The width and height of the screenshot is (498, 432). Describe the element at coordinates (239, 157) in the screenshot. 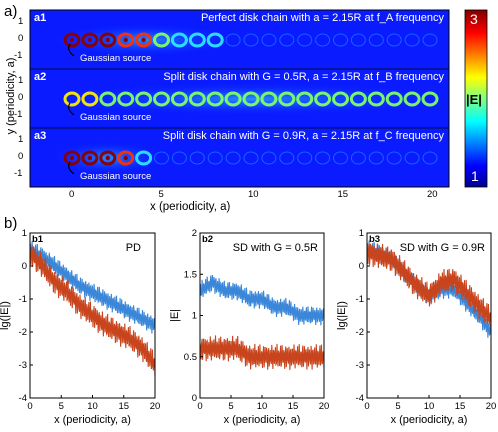

I see `field-map-a3` at that location.